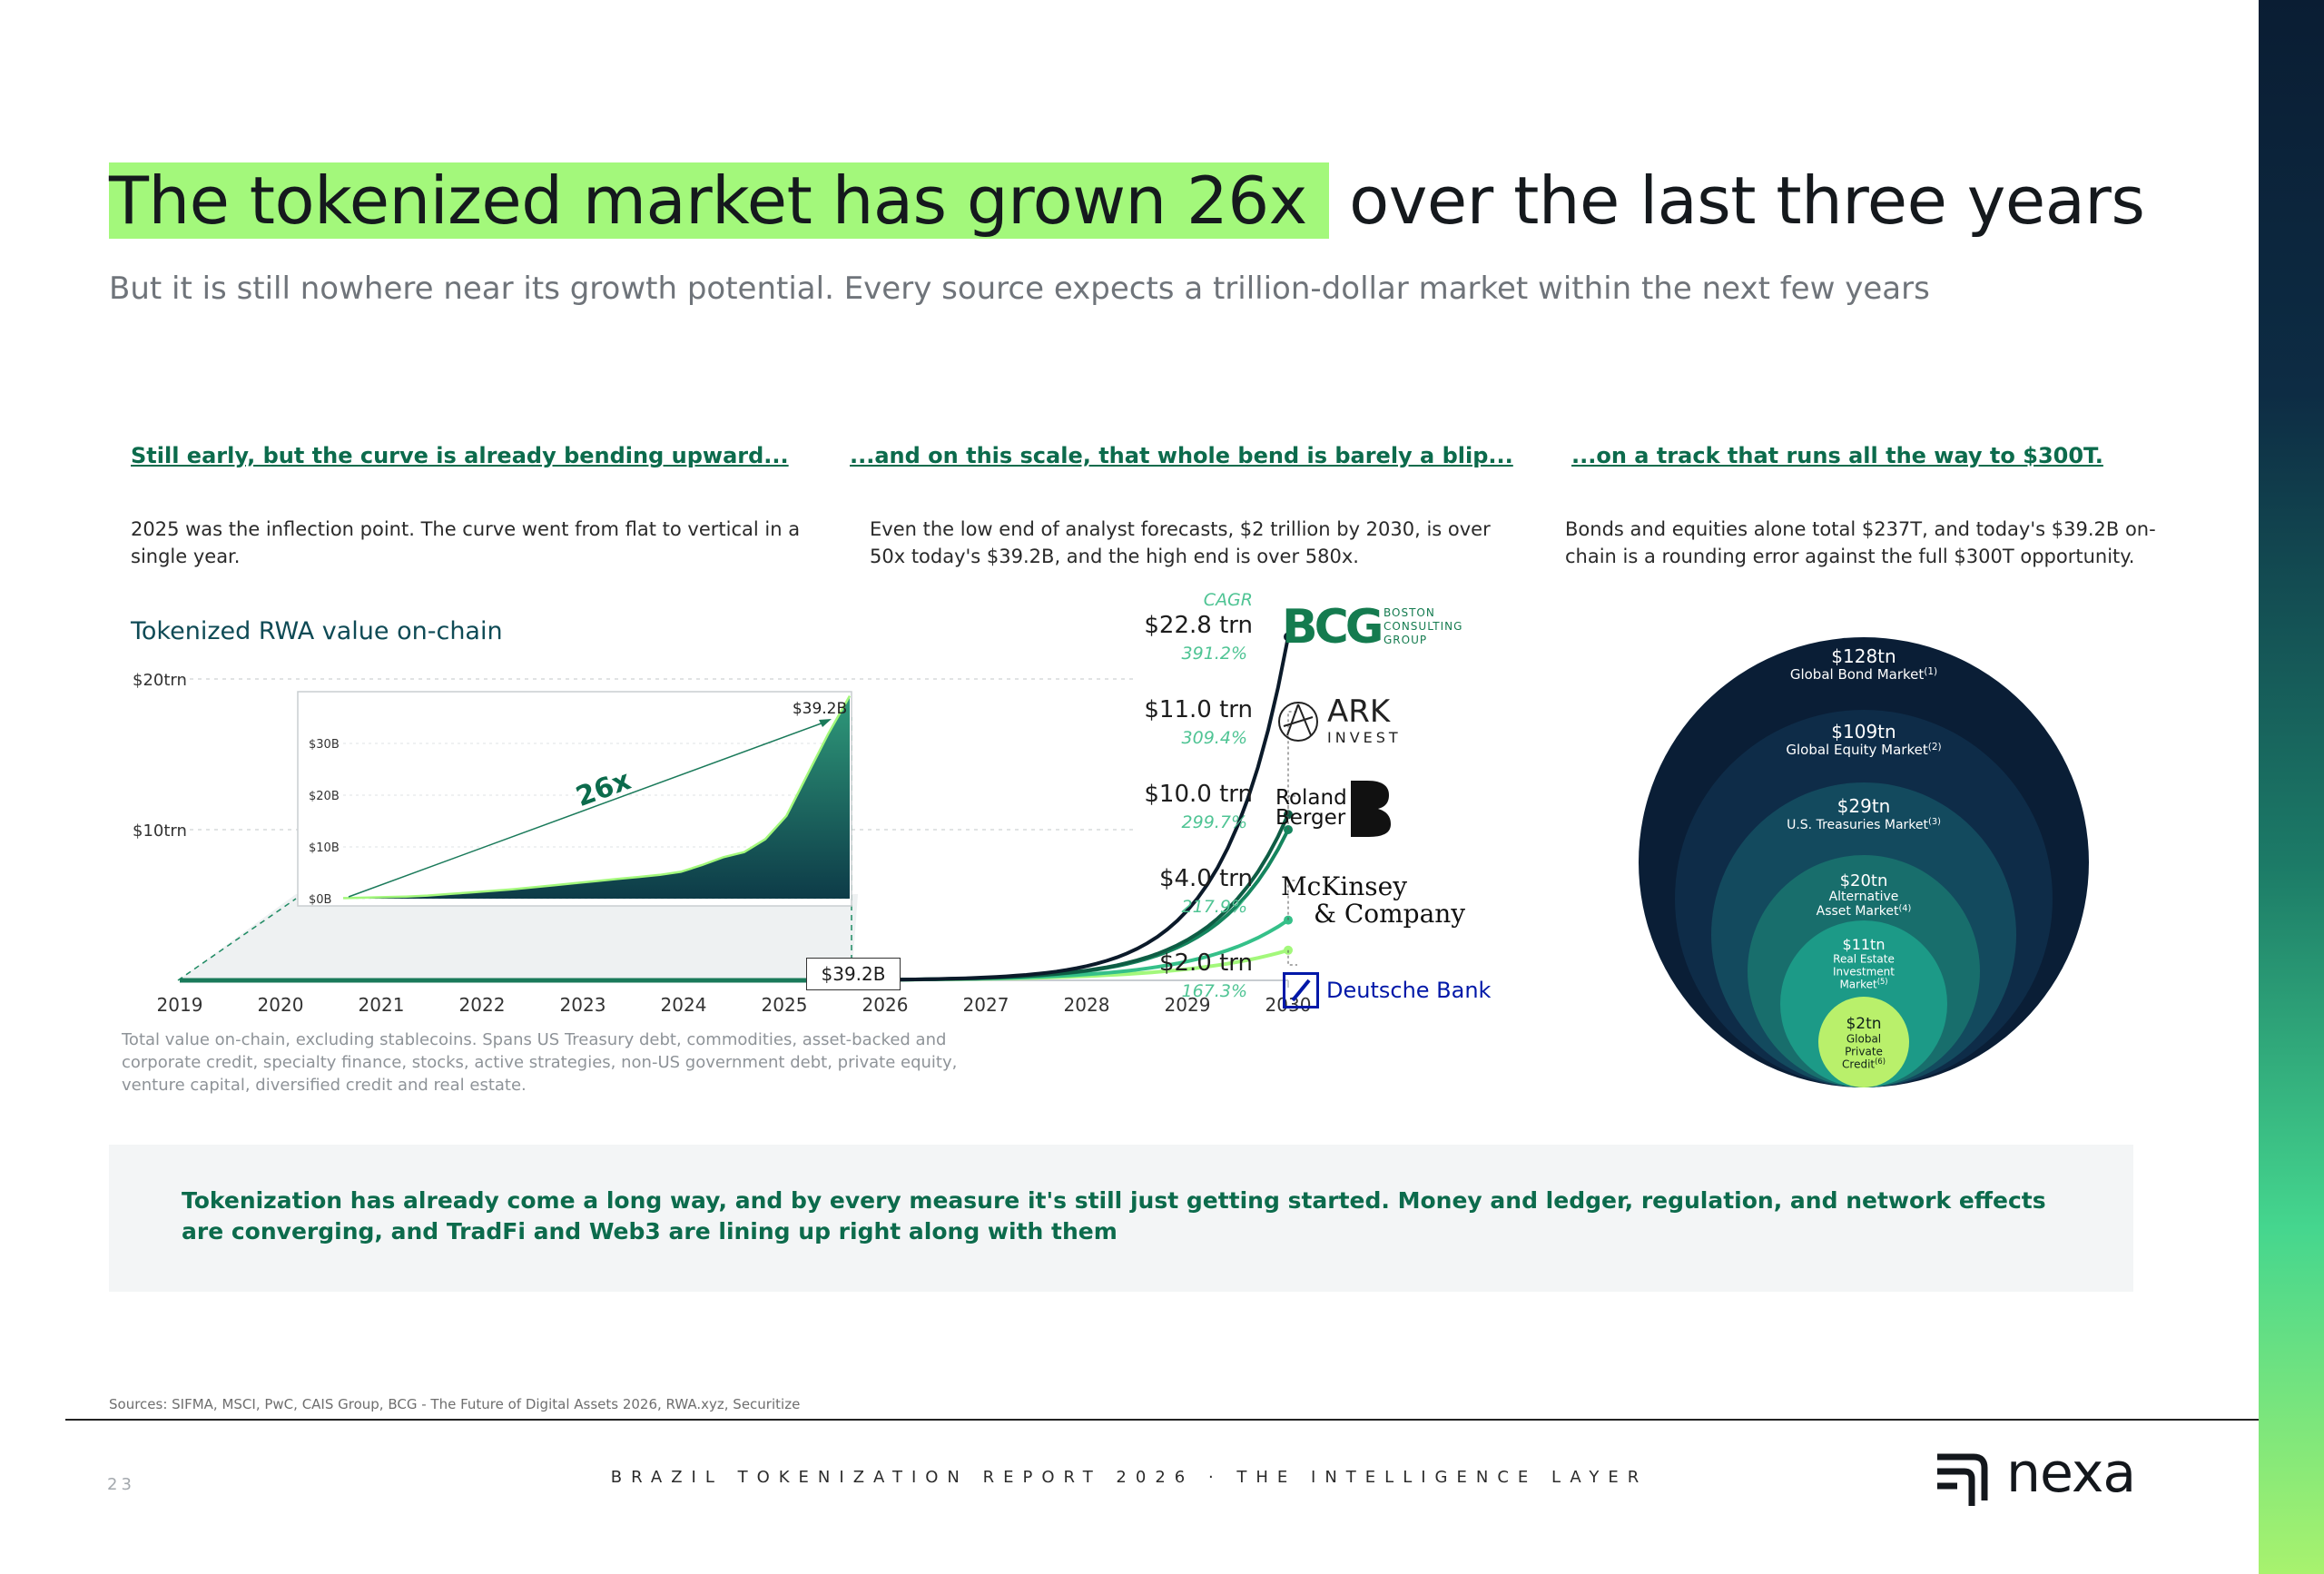 This screenshot has width=2324, height=1574. What do you see at coordinates (1880, 1061) in the screenshot?
I see `circle-note: (6)` at bounding box center [1880, 1061].